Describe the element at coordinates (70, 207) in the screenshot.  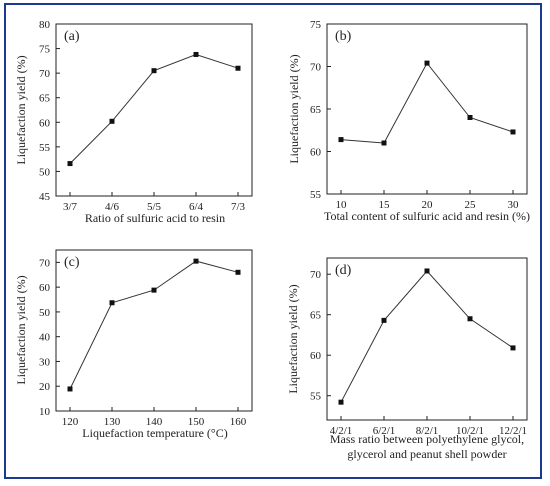
I see `panel-a-xtick-label: 3/7` at that location.